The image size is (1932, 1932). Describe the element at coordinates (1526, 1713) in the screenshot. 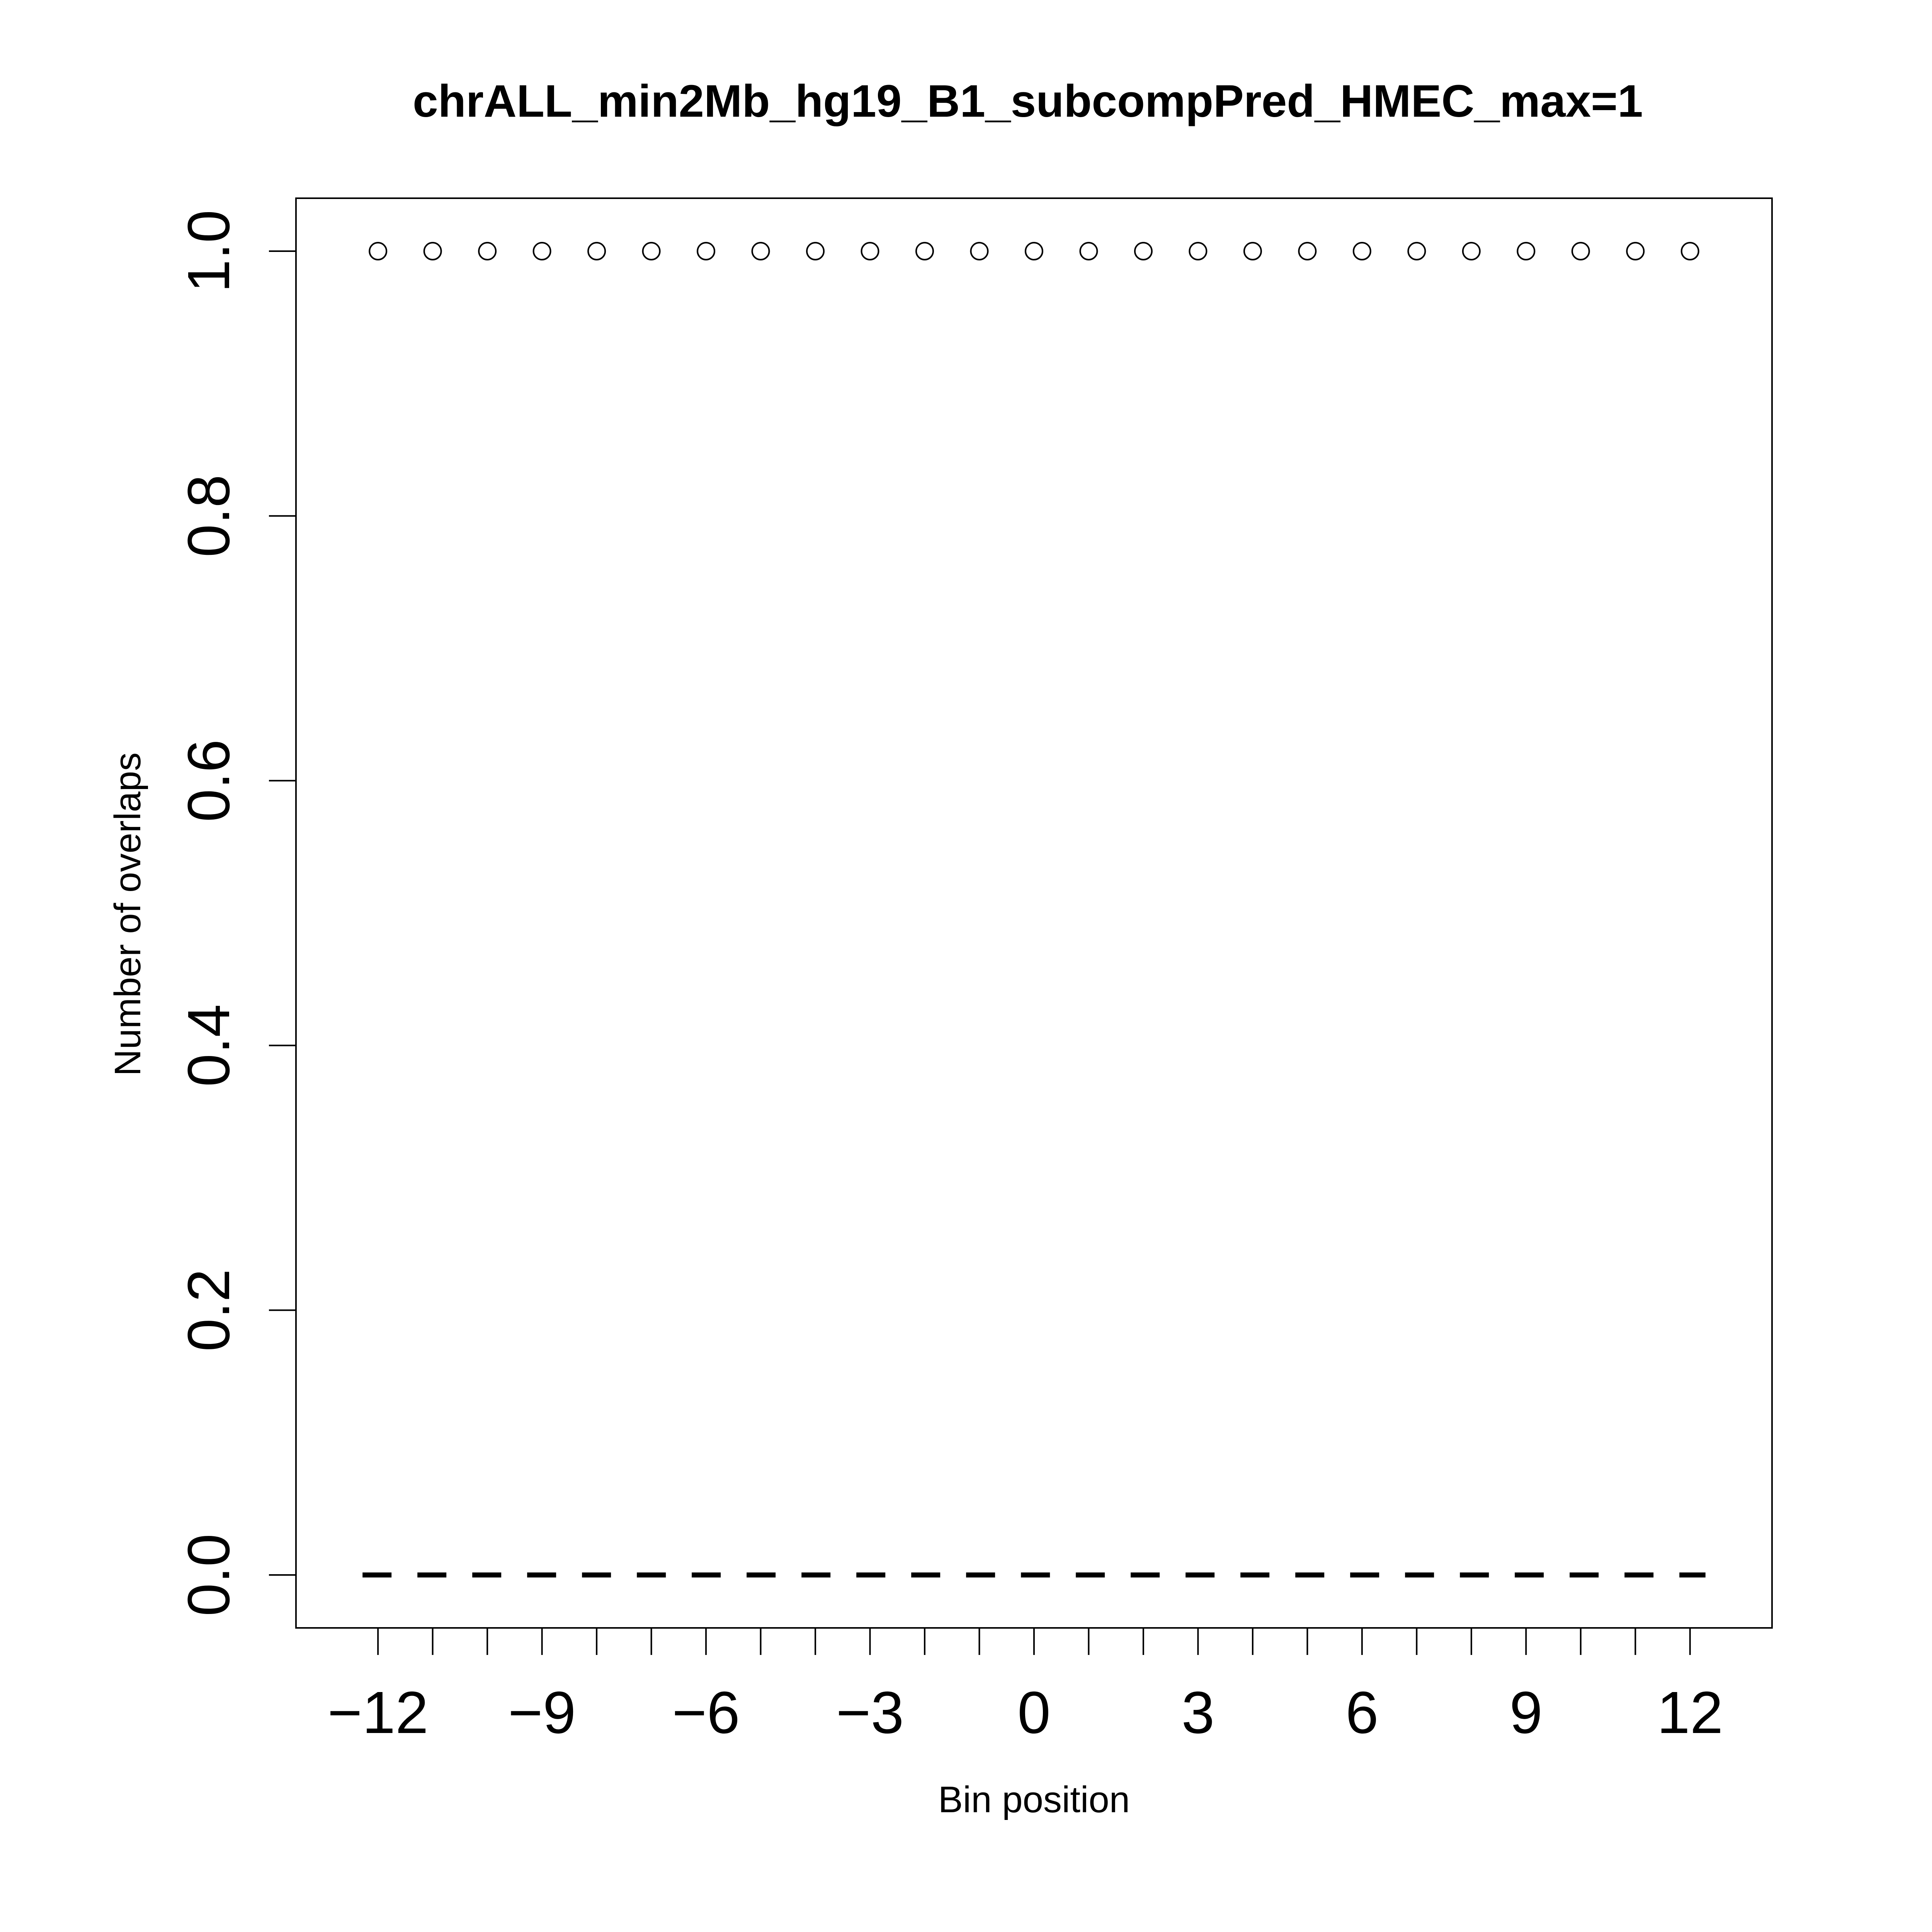

I see `x-tick-label: 9` at that location.